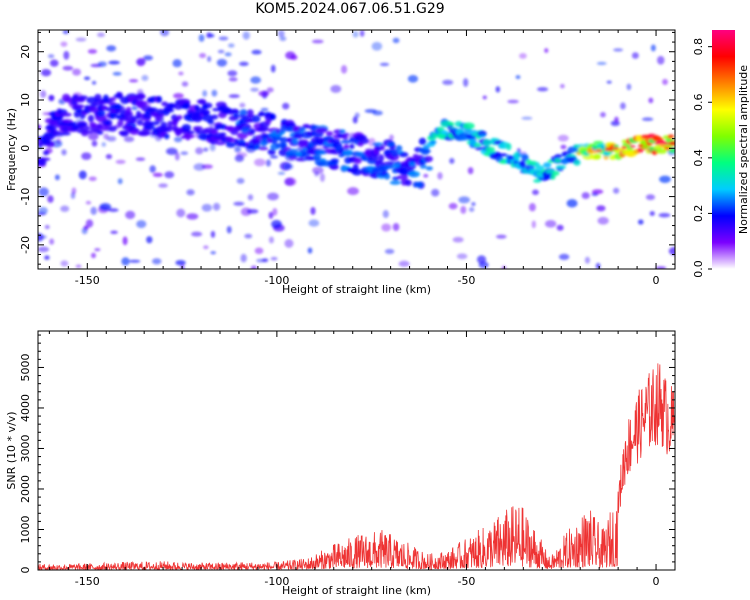 The width and height of the screenshot is (750, 600). Describe the element at coordinates (276, 280) in the screenshot. I see `heatmap-x-tick-label: -100` at that location.